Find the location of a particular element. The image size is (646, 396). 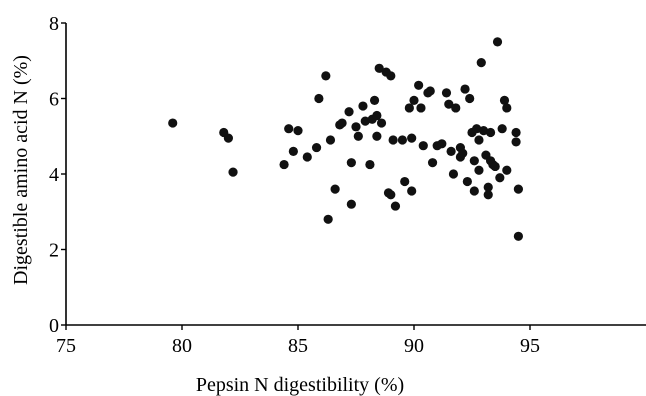

y-tick-label: 6 is located at coordinates (54, 100).